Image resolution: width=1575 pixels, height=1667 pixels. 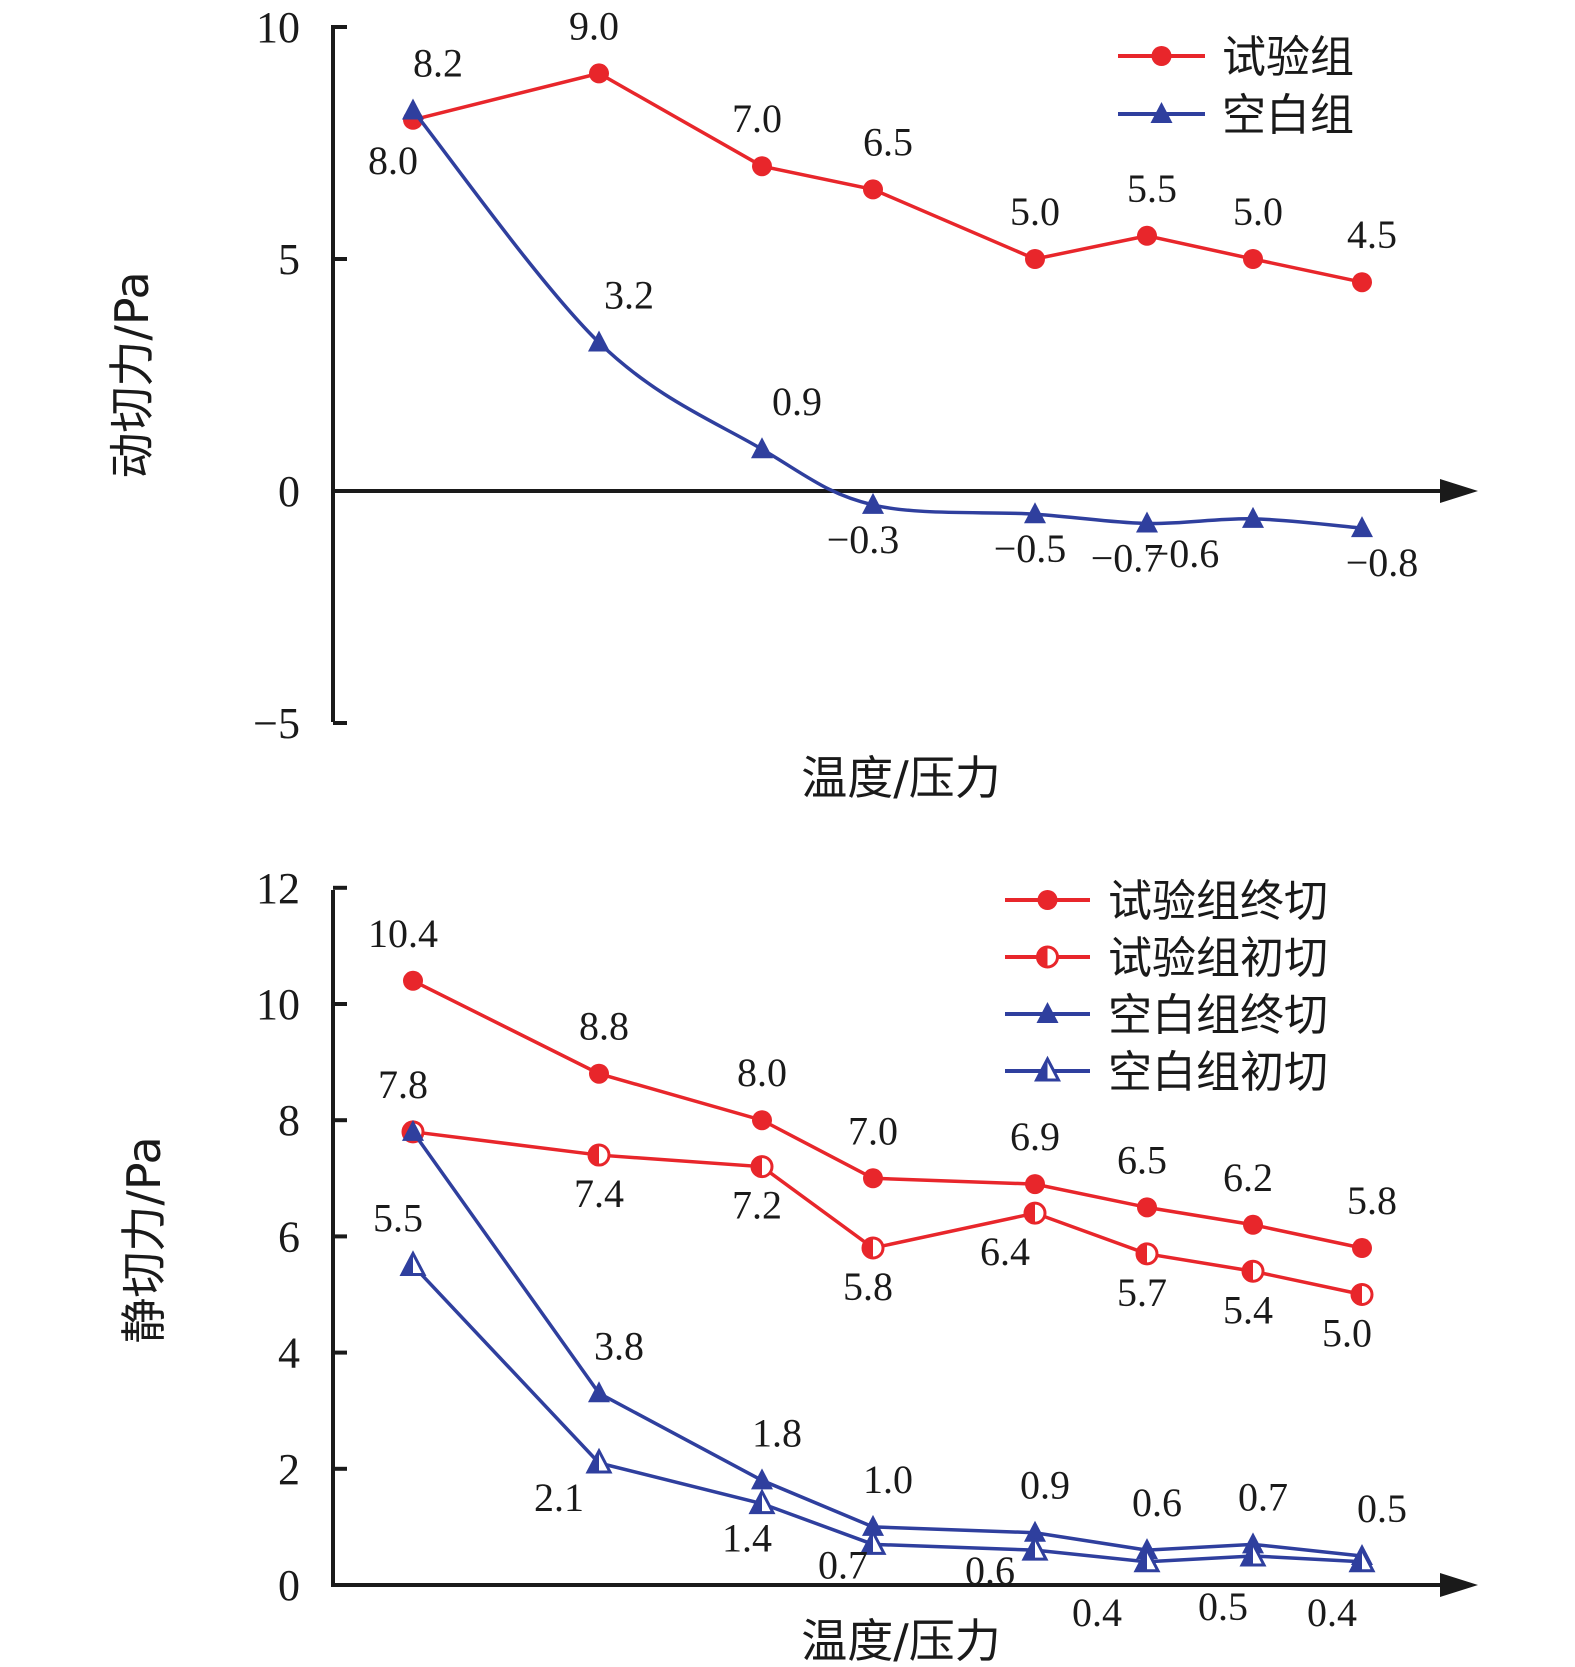 I want to click on top-y-axis-title: 动切力/Pa, so click(x=132, y=374).